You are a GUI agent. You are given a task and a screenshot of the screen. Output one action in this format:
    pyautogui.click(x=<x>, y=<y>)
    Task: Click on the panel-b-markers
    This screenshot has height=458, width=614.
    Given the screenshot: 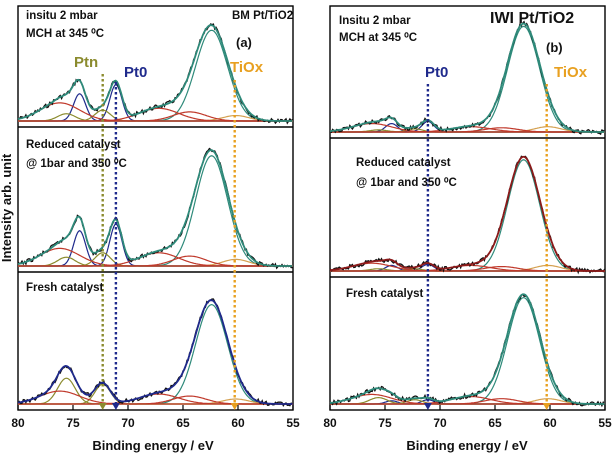 What is the action you would take?
    pyautogui.click(x=487, y=247)
    